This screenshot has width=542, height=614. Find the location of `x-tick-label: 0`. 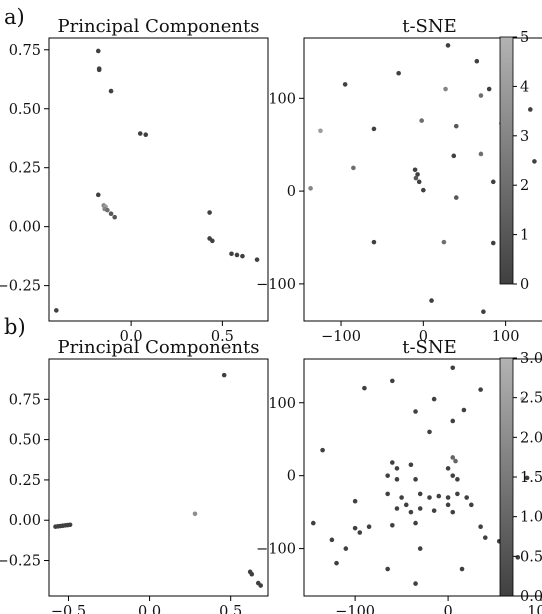

x-tick-label: 0 is located at coordinates (423, 337).